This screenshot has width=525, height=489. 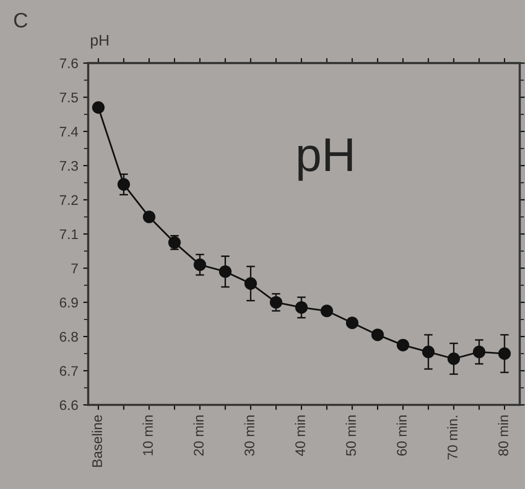 What do you see at coordinates (69, 63) in the screenshot?
I see `y-tick-label: 7.6` at bounding box center [69, 63].